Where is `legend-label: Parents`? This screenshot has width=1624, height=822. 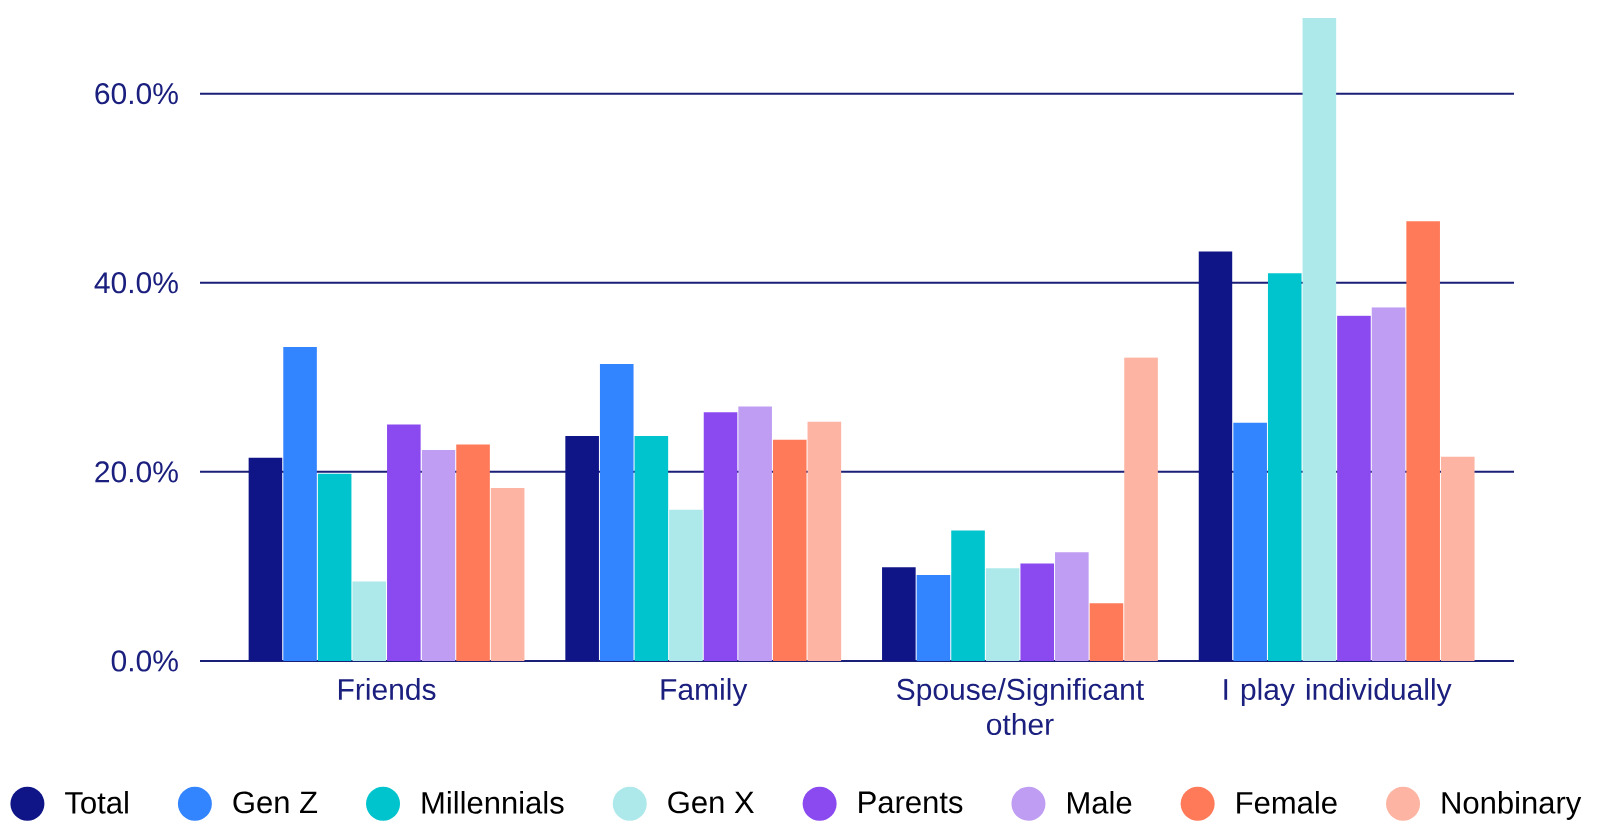
legend-label: Parents is located at coordinates (911, 802).